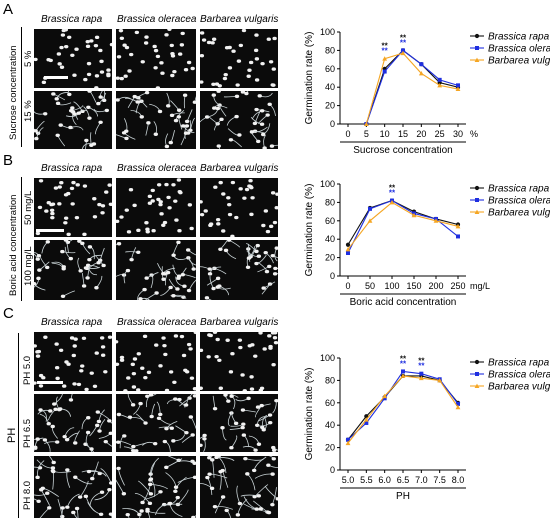 This screenshot has width=550, height=523. What do you see at coordinates (435, 286) in the screenshot?
I see `x-tick-label: 200` at bounding box center [435, 286].